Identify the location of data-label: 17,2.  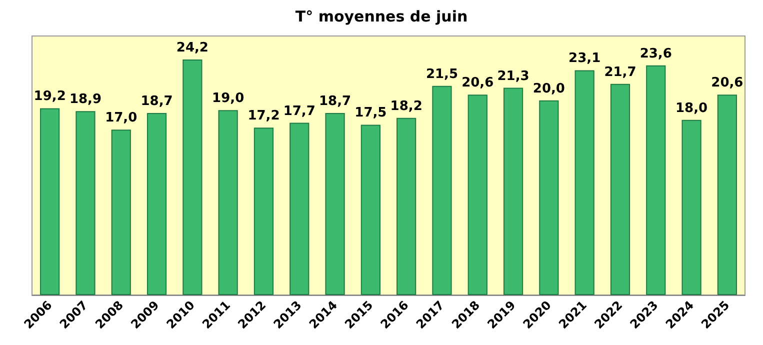
(264, 116).